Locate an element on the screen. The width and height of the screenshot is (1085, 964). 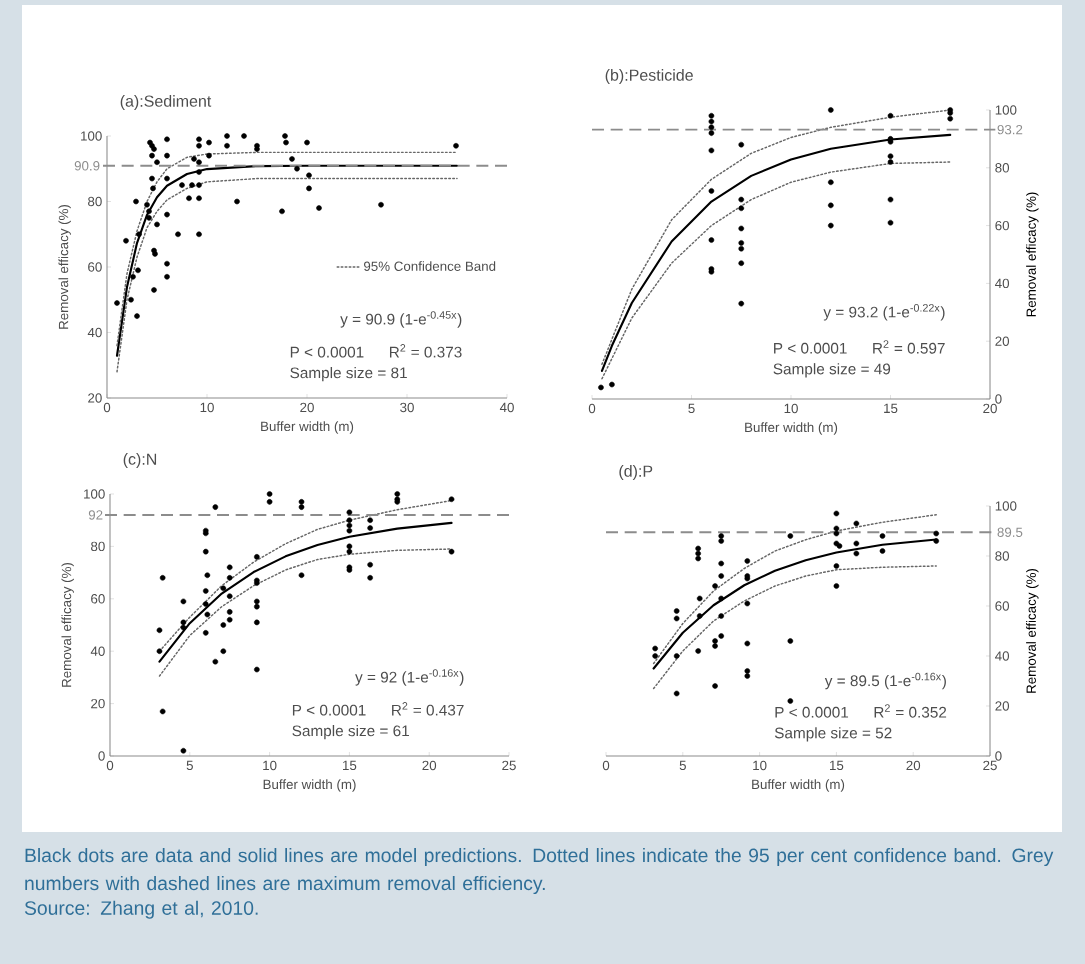
x-tick-label: 30 is located at coordinates (407, 407).